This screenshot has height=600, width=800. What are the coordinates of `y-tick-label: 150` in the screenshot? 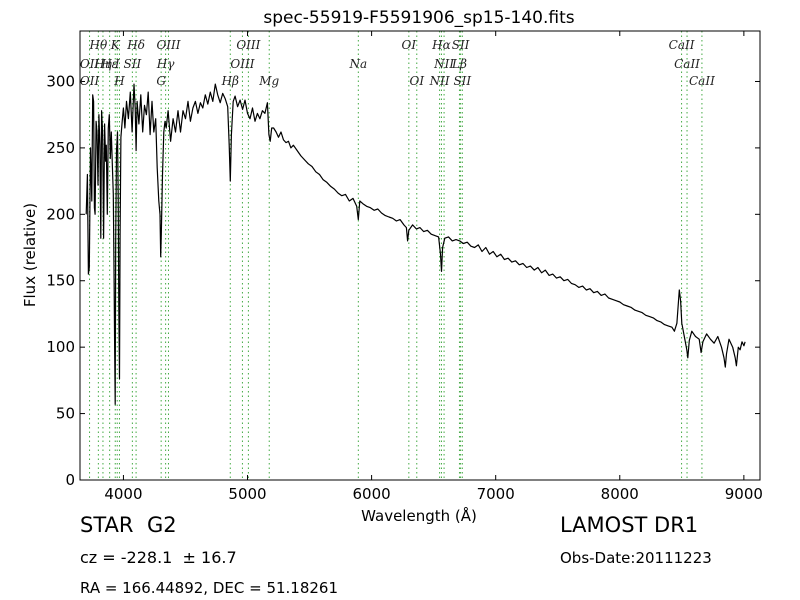 It's located at (60, 281).